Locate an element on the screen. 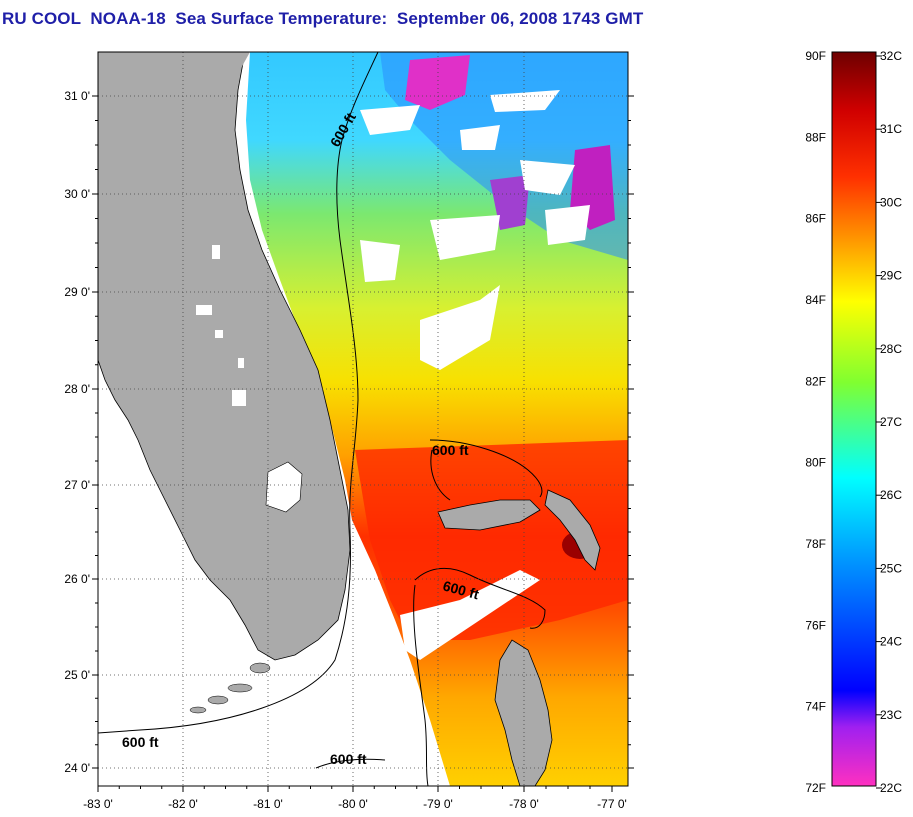  abaco-island is located at coordinates (572, 530).